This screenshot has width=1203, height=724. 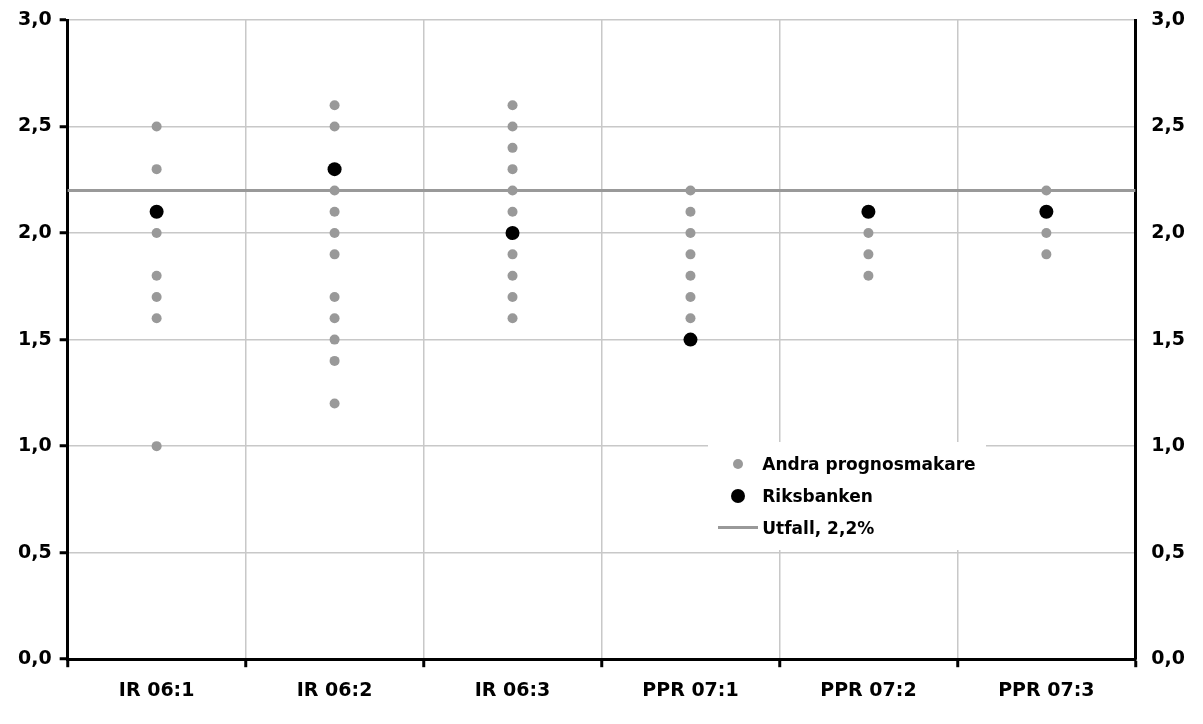 What do you see at coordinates (1046, 688) in the screenshot?
I see `x-tick-label: PPR 07:3` at bounding box center [1046, 688].